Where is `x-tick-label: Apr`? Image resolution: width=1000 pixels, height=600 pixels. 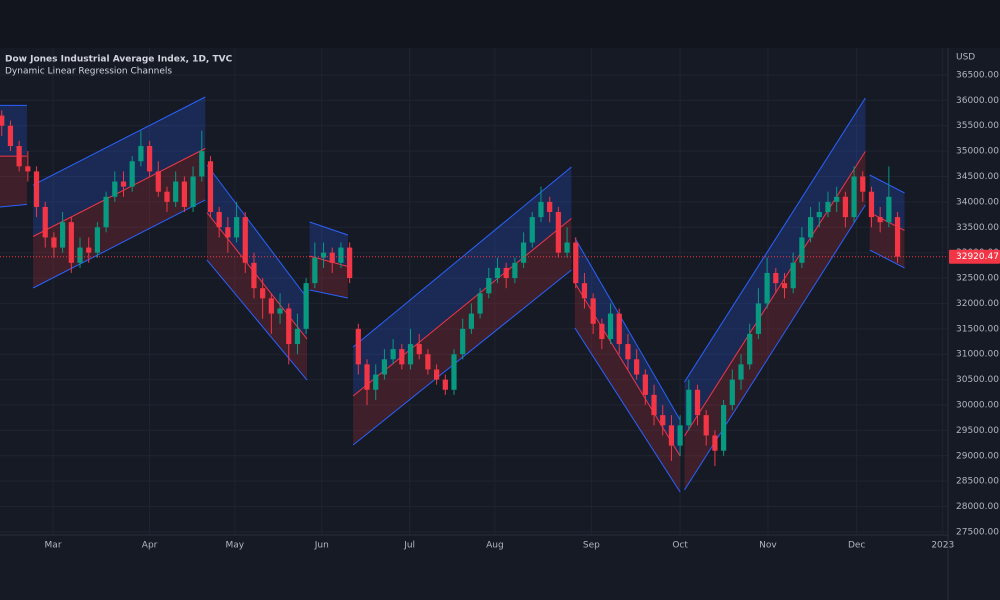
x-tick-label: Apr is located at coordinates (150, 546).